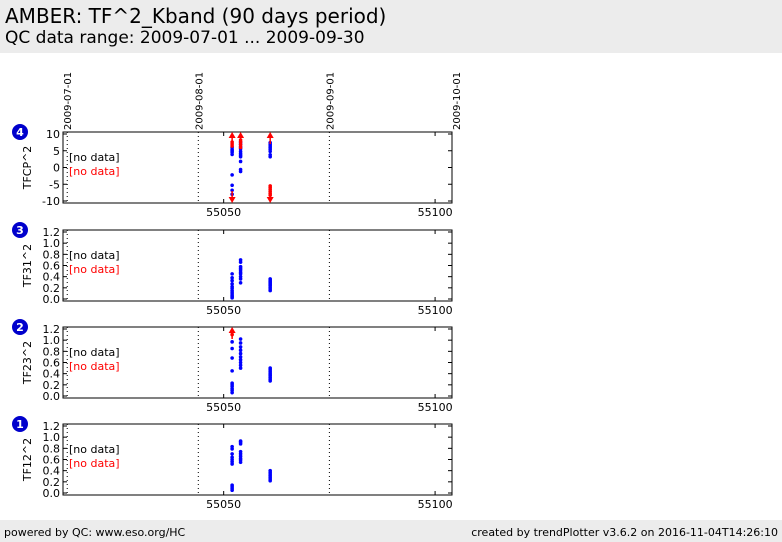 The image size is (782, 542). What do you see at coordinates (51, 201) in the screenshot?
I see `y-tick-label: -10` at bounding box center [51, 201].